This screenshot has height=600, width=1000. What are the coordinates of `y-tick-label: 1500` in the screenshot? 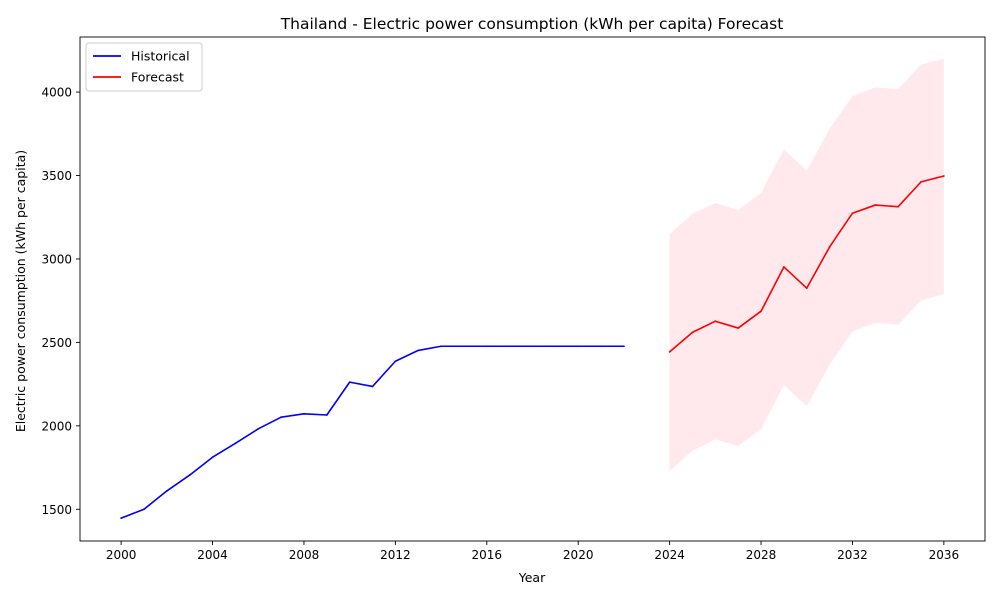 It's located at (56, 510).